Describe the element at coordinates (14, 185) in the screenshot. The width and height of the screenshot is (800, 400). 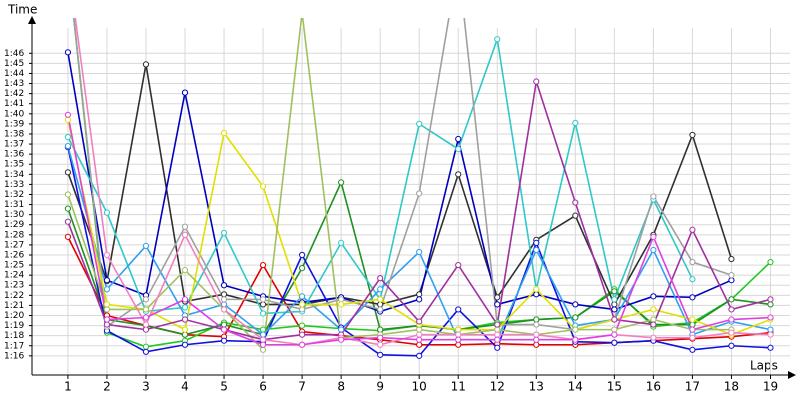
I see `y-tick-label: 1:33` at that location.